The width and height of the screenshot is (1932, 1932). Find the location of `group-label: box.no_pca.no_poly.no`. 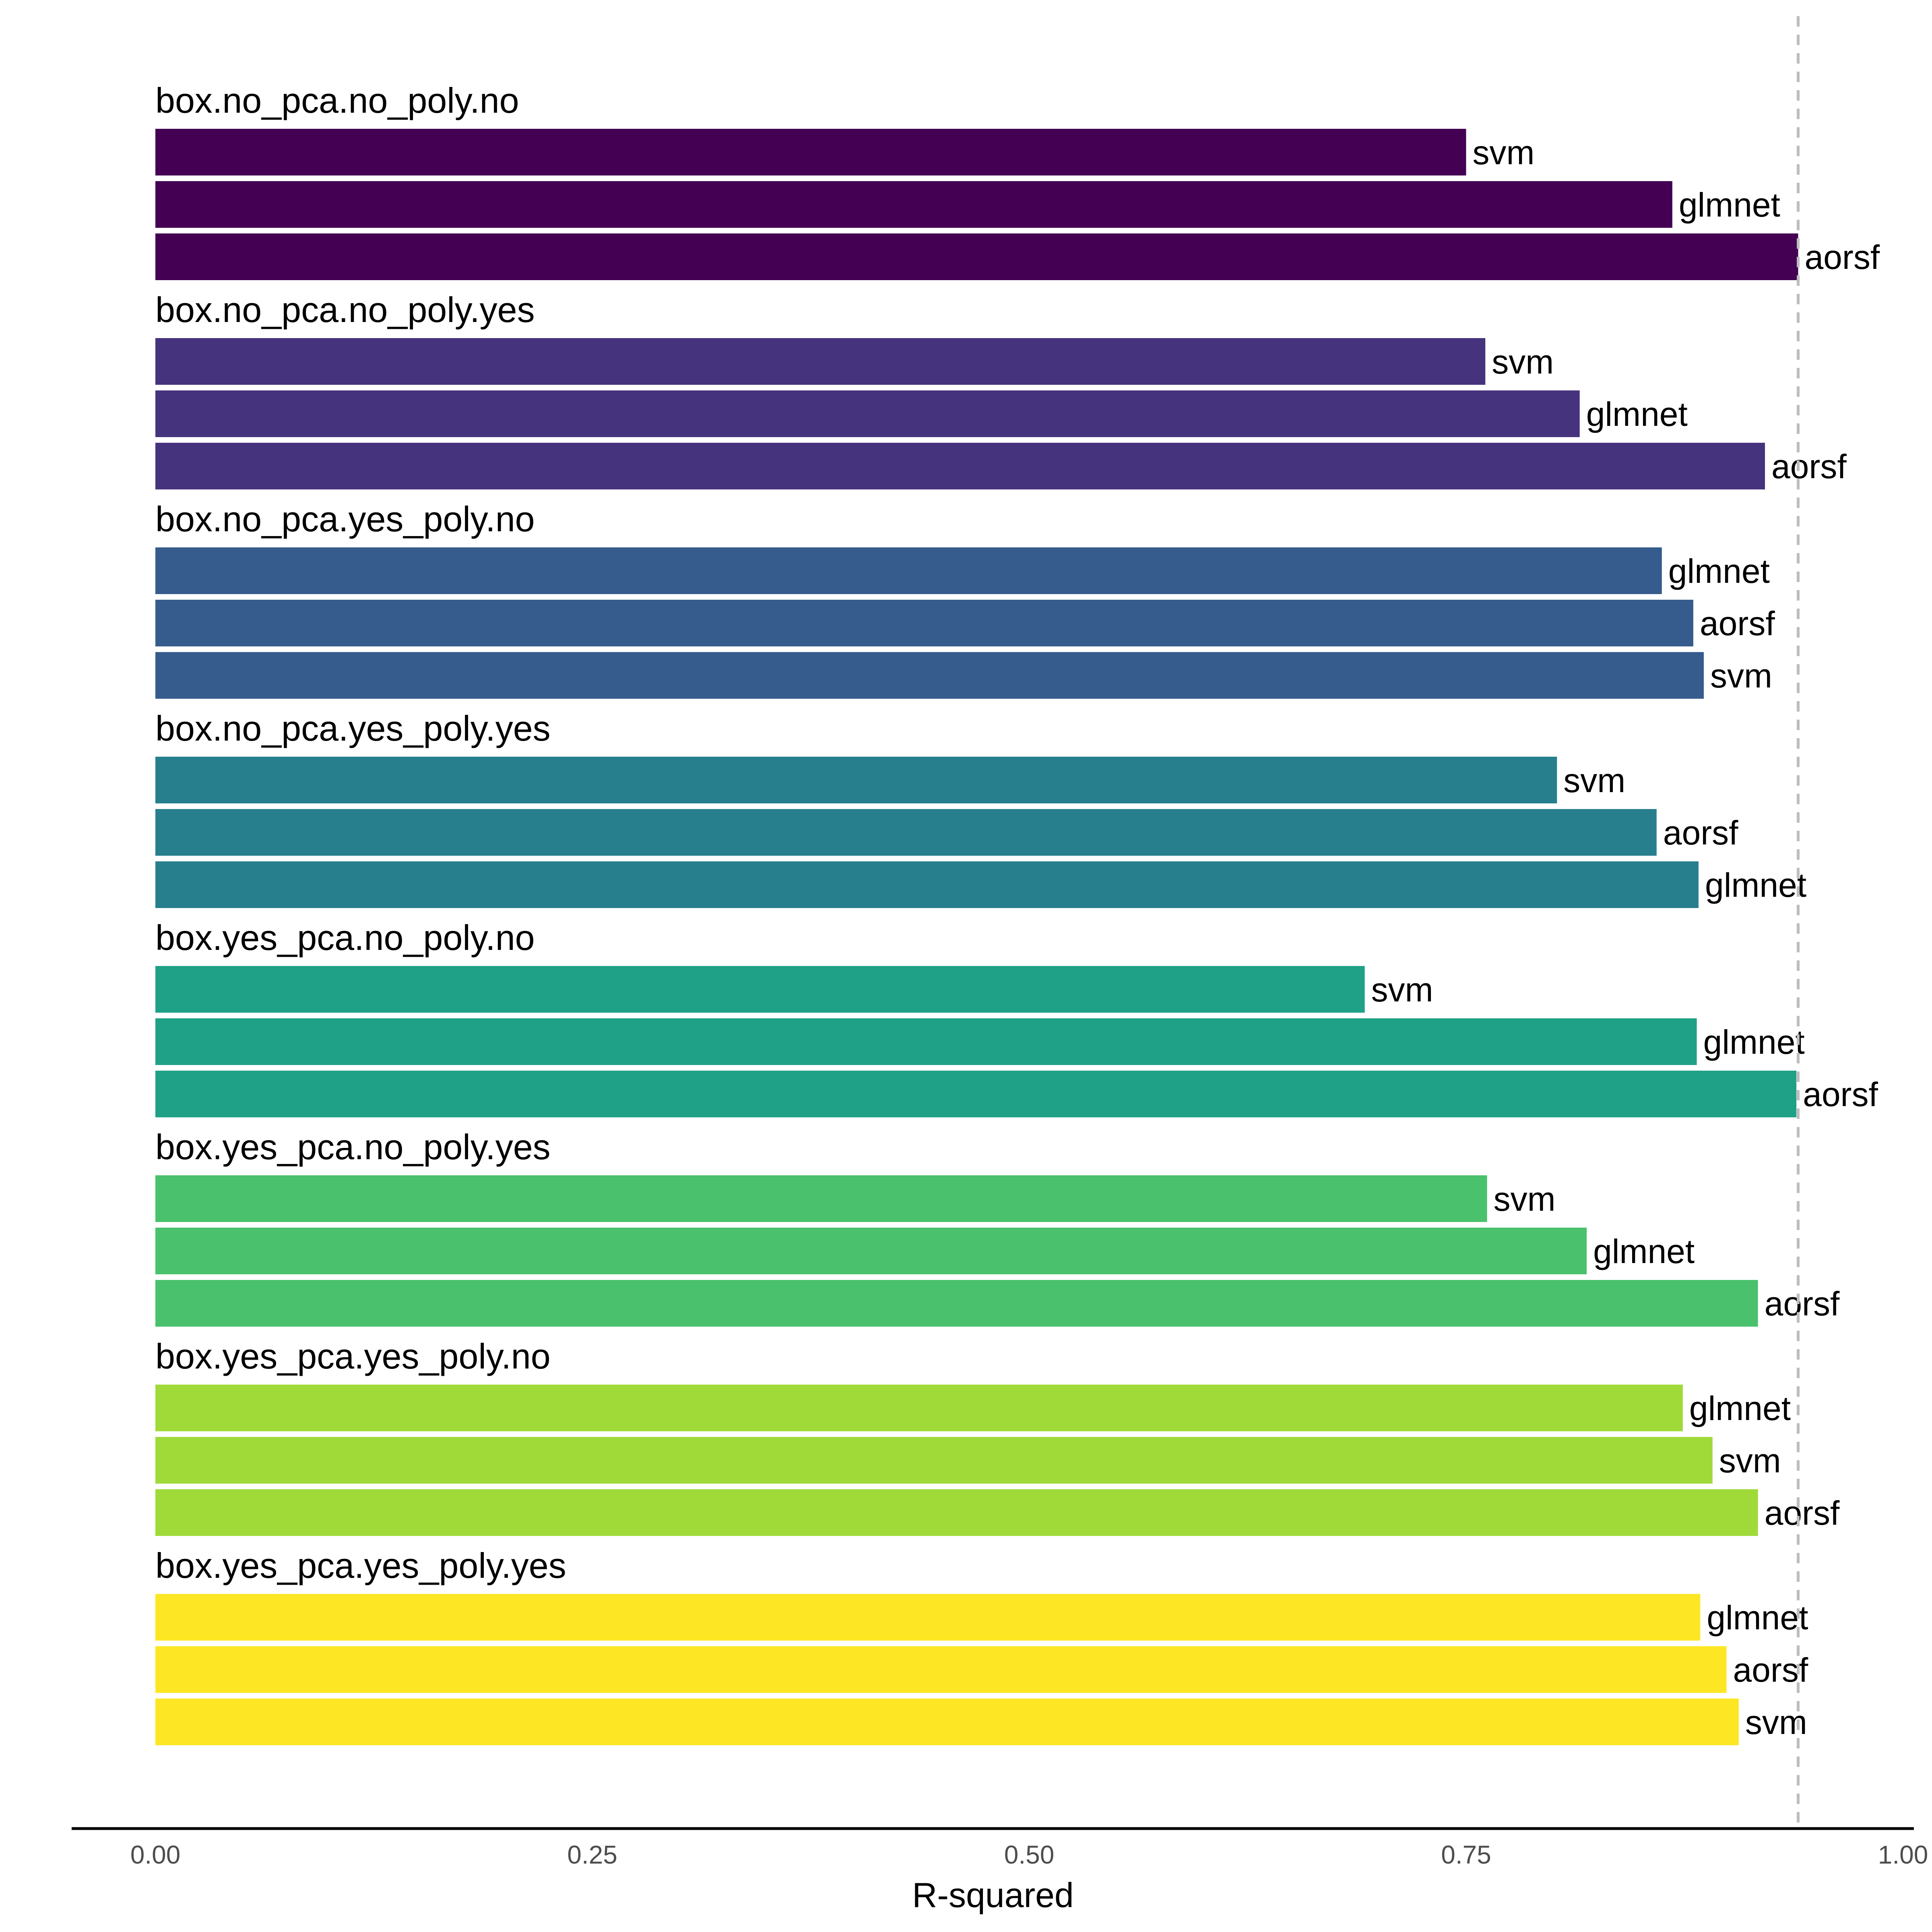

group-label: box.no_pca.no_poly.no is located at coordinates (337, 100).